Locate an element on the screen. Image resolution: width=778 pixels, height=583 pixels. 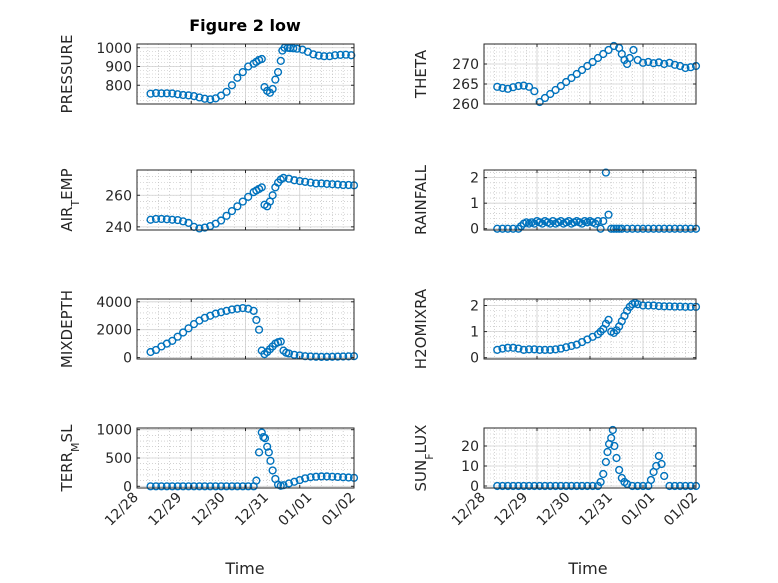
y-axis-label: THETA is located at coordinates (421, 74).